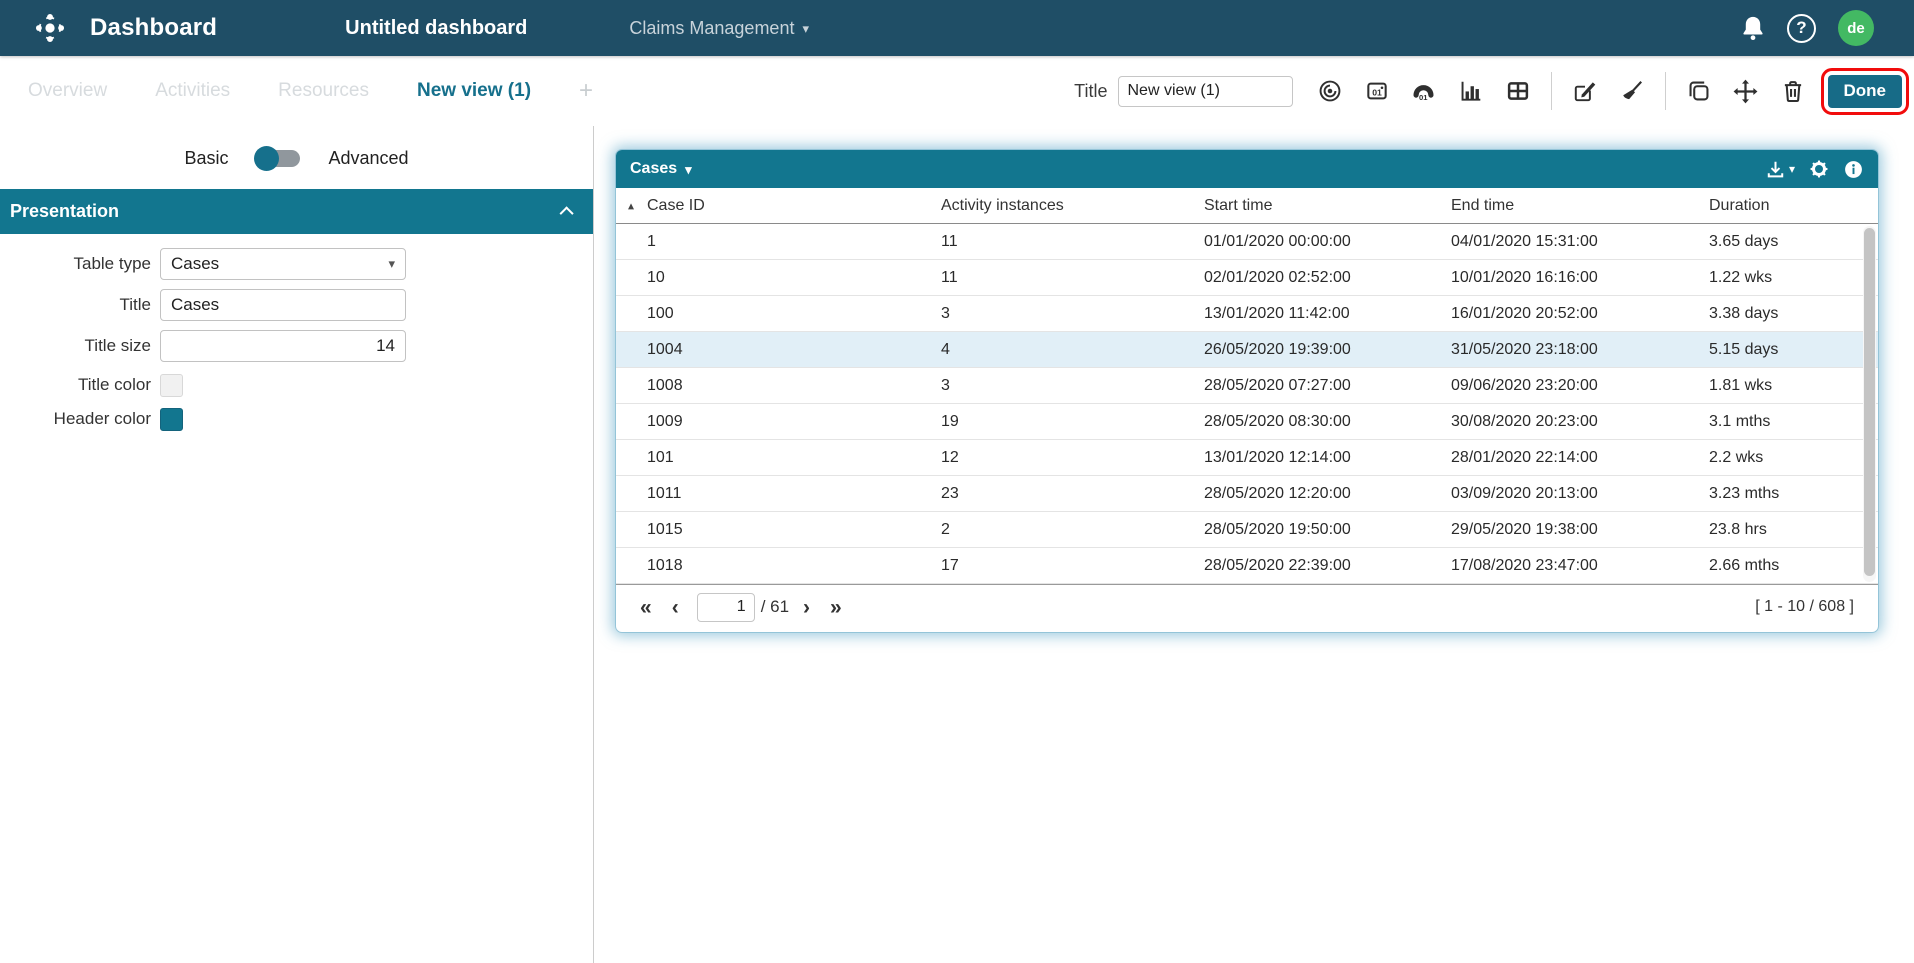 The height and width of the screenshot is (963, 1914). Describe the element at coordinates (1753, 28) in the screenshot. I see `notifications-bell-icon` at that location.